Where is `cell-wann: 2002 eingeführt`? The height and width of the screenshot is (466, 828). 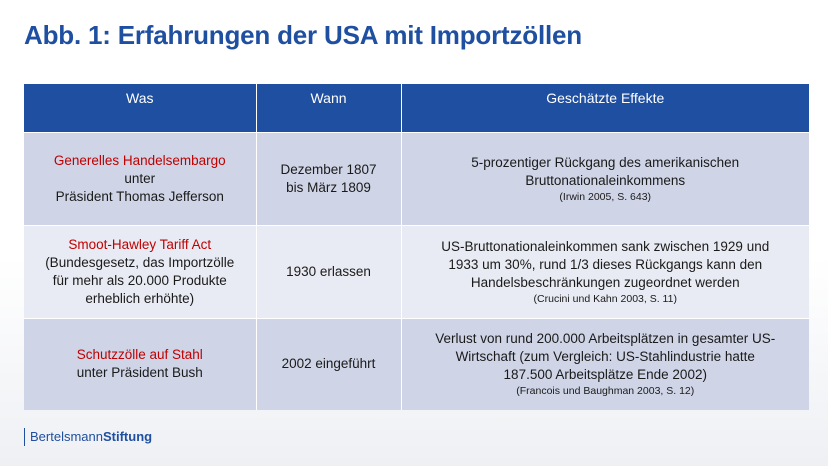 cell-wann: 2002 eingeführt is located at coordinates (329, 363).